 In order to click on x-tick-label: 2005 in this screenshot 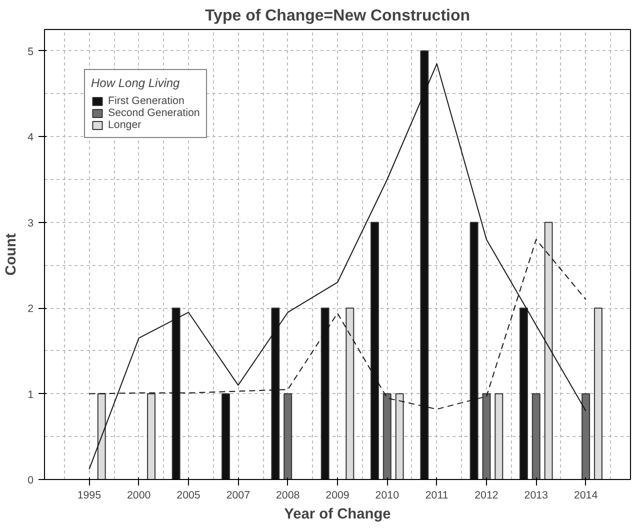, I will do `click(188, 496)`.